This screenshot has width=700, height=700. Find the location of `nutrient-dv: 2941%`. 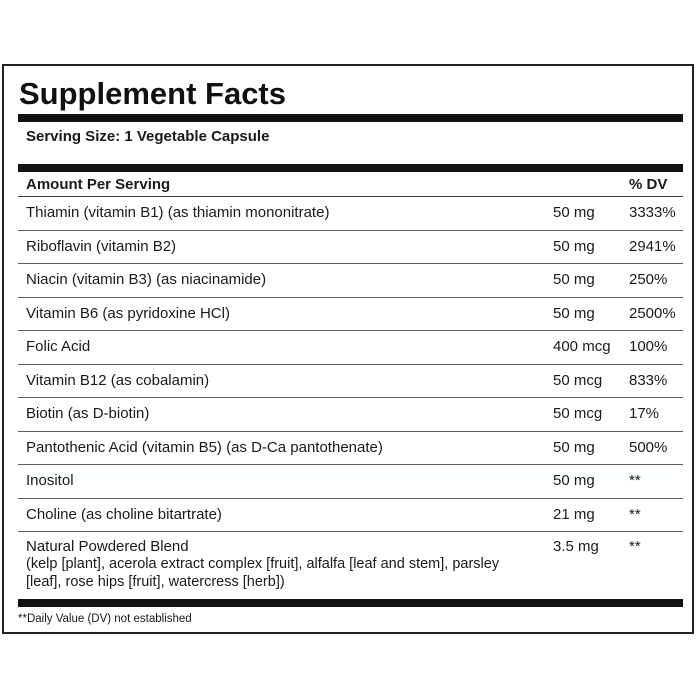

nutrient-dv: 2941% is located at coordinates (652, 246).